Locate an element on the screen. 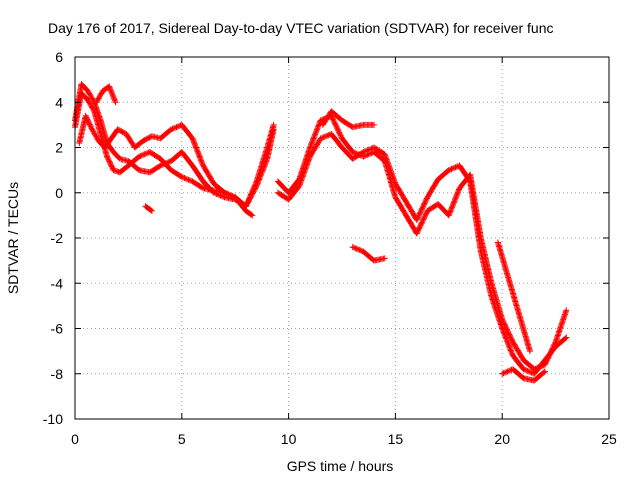 This screenshot has height=480, width=640. x-tick-label: 15 is located at coordinates (396, 439).